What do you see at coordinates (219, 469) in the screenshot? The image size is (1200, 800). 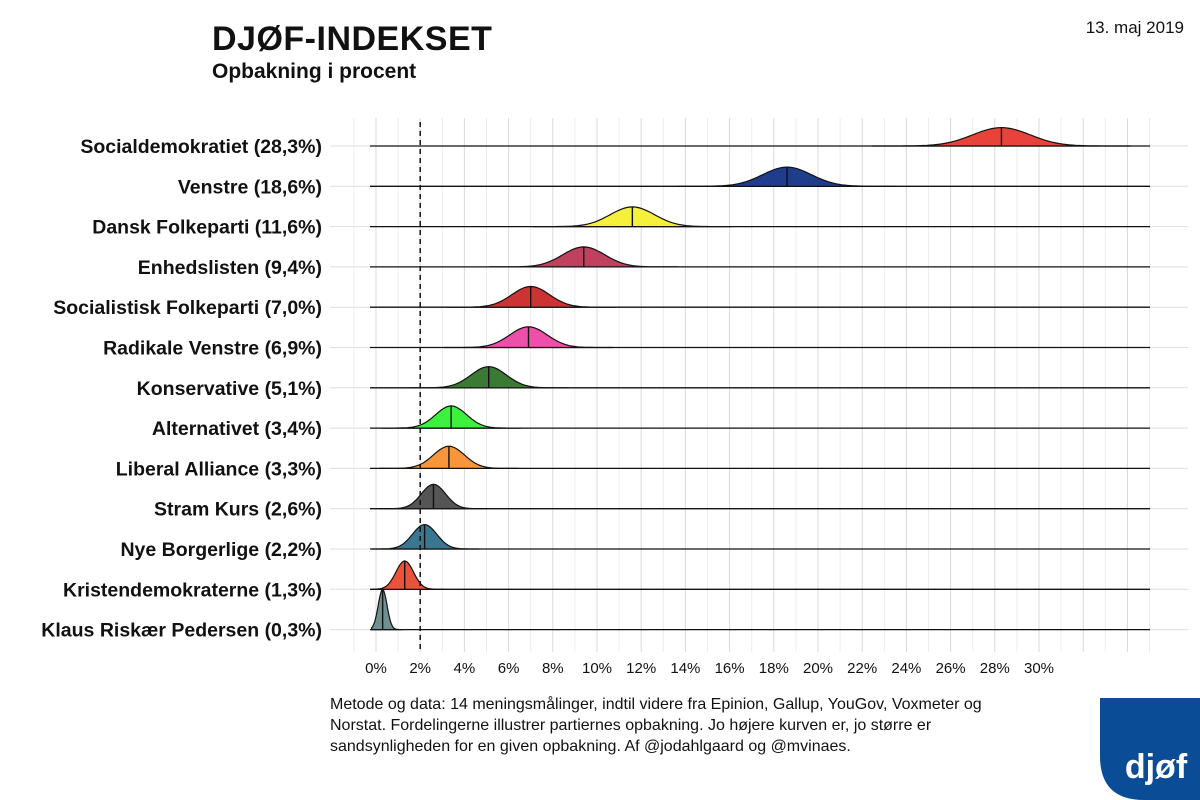 I see `party-label: Liberal Alliance (3,3%)` at bounding box center [219, 469].